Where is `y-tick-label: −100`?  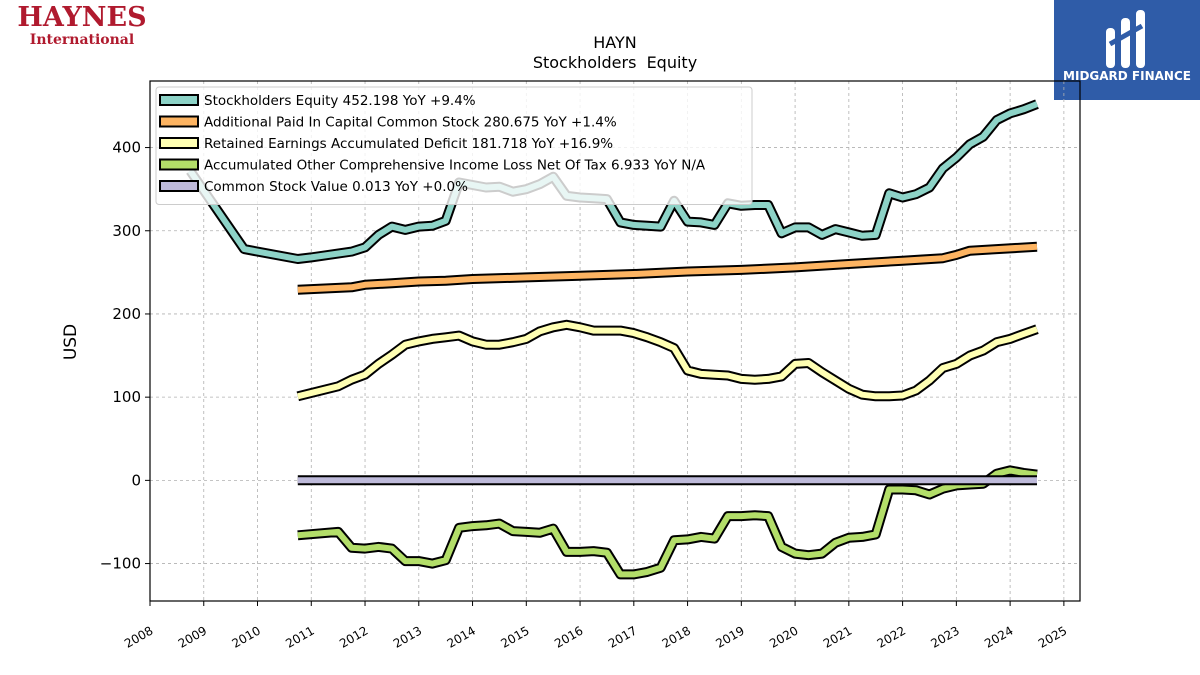 y-tick-label: −100 is located at coordinates (120, 564).